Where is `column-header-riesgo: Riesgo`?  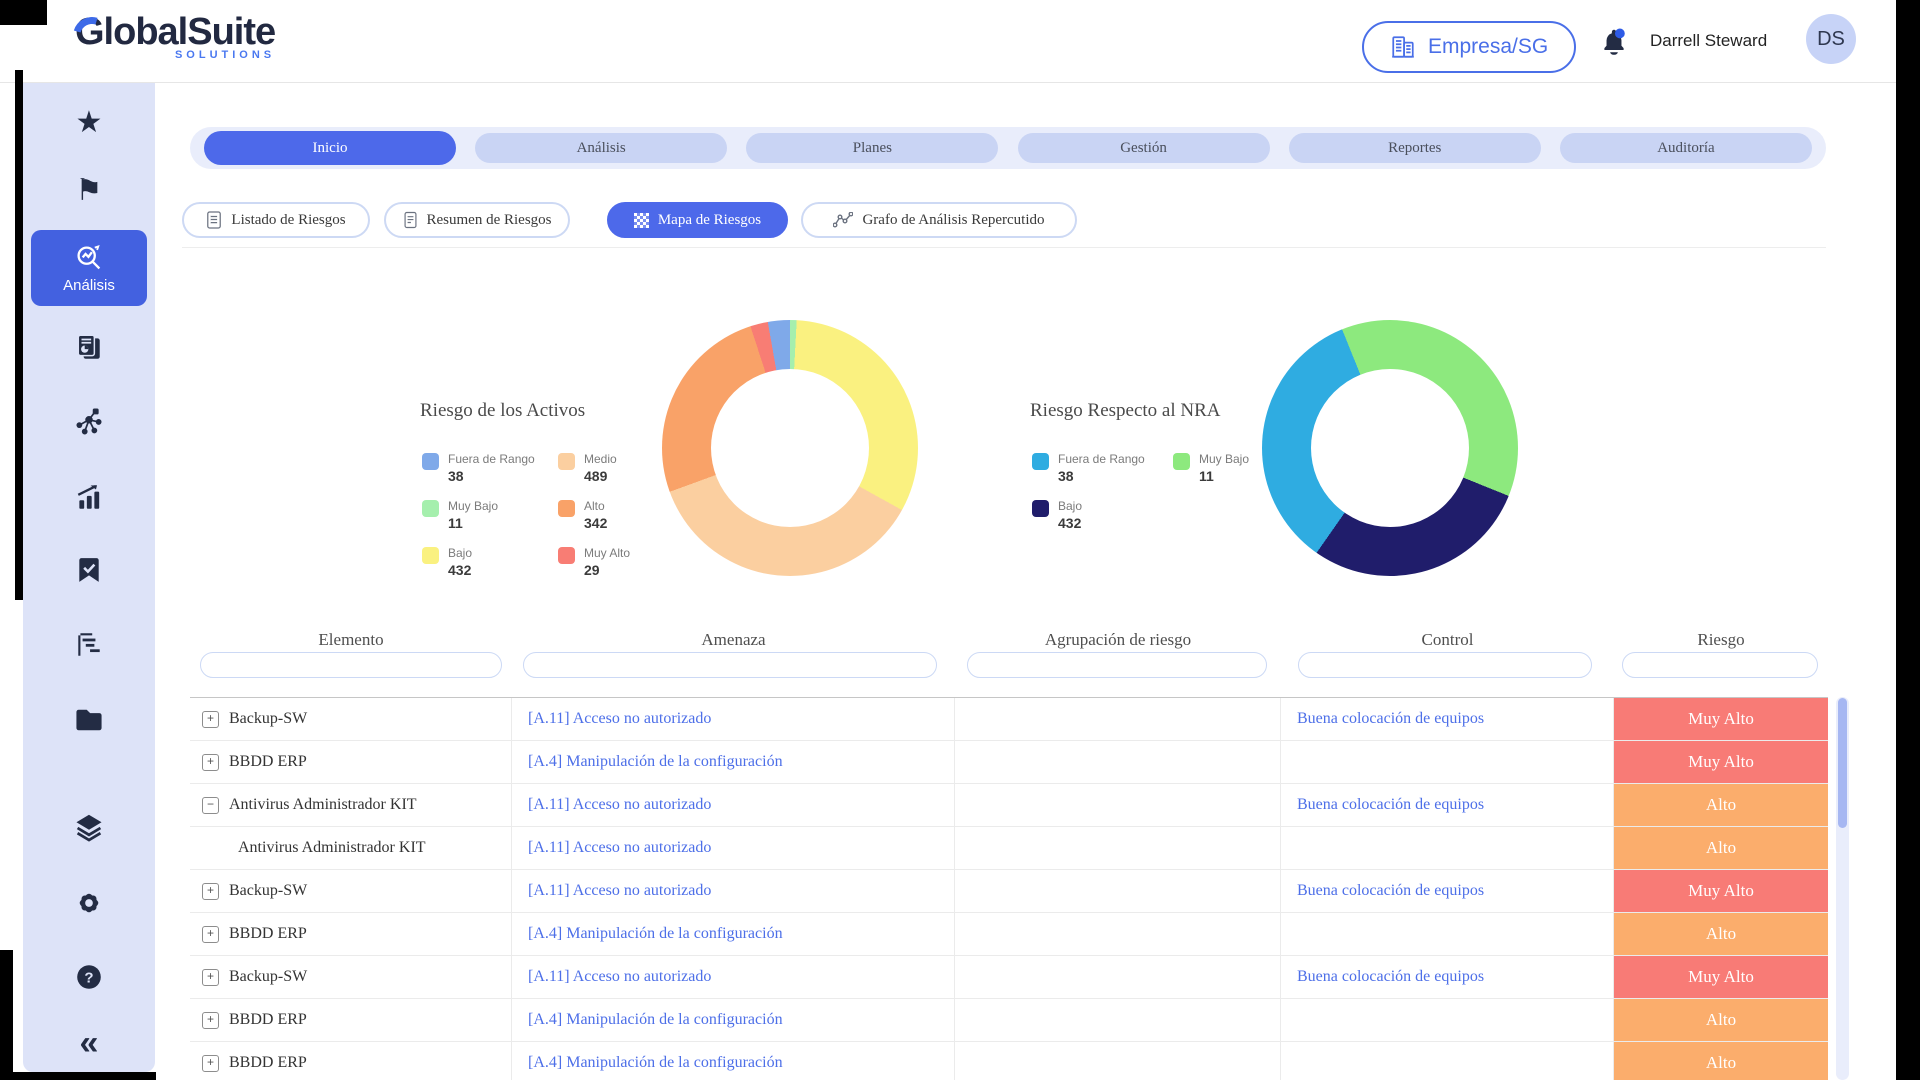 column-header-riesgo: Riesgo is located at coordinates (1721, 639).